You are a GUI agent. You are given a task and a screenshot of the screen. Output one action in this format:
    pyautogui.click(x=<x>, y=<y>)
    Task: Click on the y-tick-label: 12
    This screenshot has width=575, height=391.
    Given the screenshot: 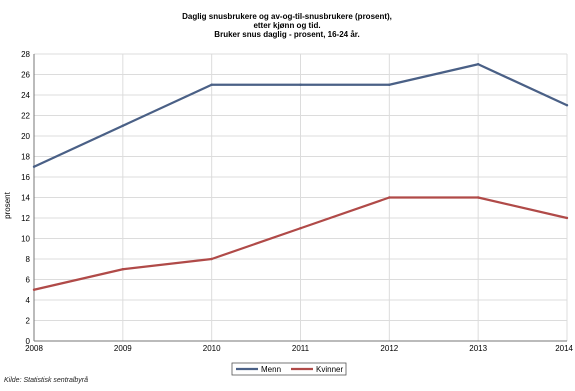 What is the action you would take?
    pyautogui.click(x=25, y=218)
    